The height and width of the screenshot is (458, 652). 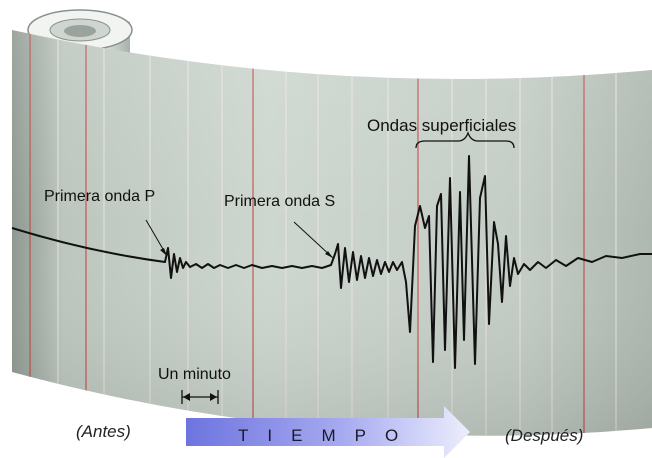 What do you see at coordinates (313, 240) in the screenshot?
I see `s-wave-pointer` at bounding box center [313, 240].